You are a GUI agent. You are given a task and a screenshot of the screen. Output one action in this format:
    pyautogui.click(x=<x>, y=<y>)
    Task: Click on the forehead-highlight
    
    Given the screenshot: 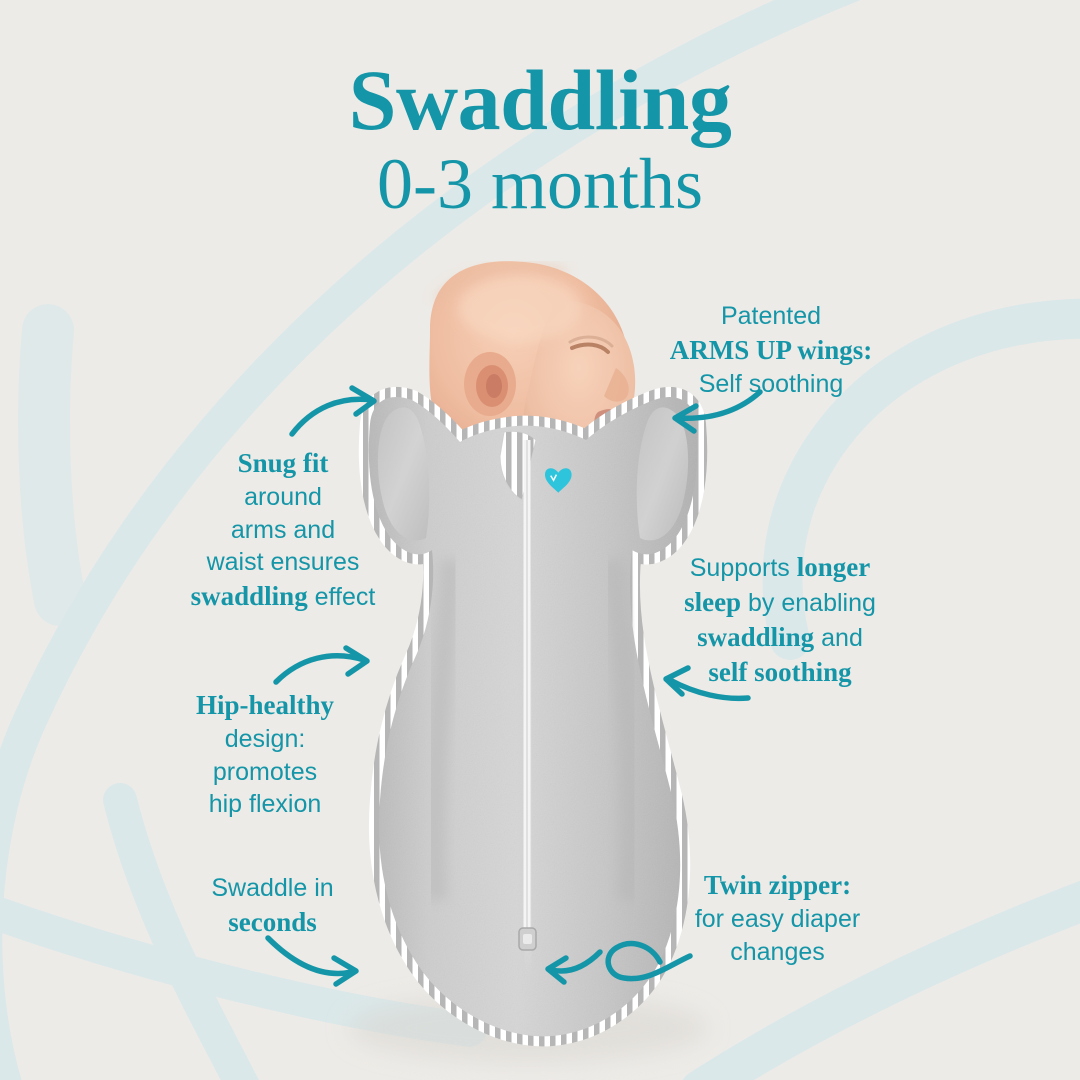 What is the action you would take?
    pyautogui.click(x=520, y=308)
    